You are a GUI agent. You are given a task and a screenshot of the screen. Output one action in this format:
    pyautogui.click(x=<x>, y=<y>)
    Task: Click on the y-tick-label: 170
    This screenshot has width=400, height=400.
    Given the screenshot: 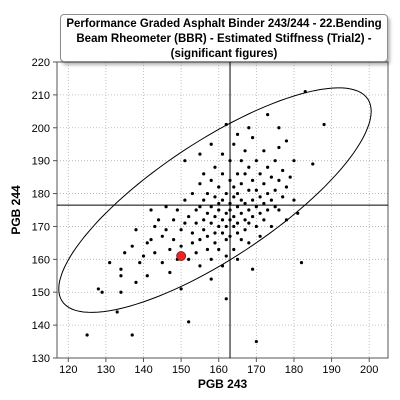 What is the action you would take?
    pyautogui.click(x=41, y=227)
    